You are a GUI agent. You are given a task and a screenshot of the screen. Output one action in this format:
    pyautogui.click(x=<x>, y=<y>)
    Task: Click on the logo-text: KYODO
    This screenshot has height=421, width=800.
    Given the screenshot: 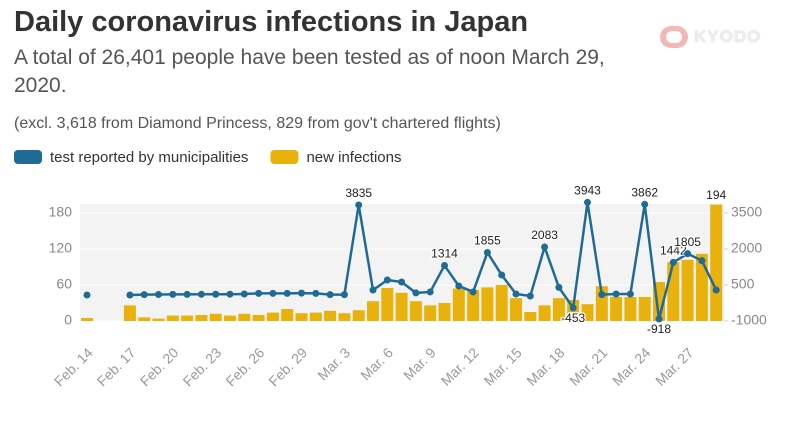 What is the action you would take?
    pyautogui.click(x=728, y=36)
    